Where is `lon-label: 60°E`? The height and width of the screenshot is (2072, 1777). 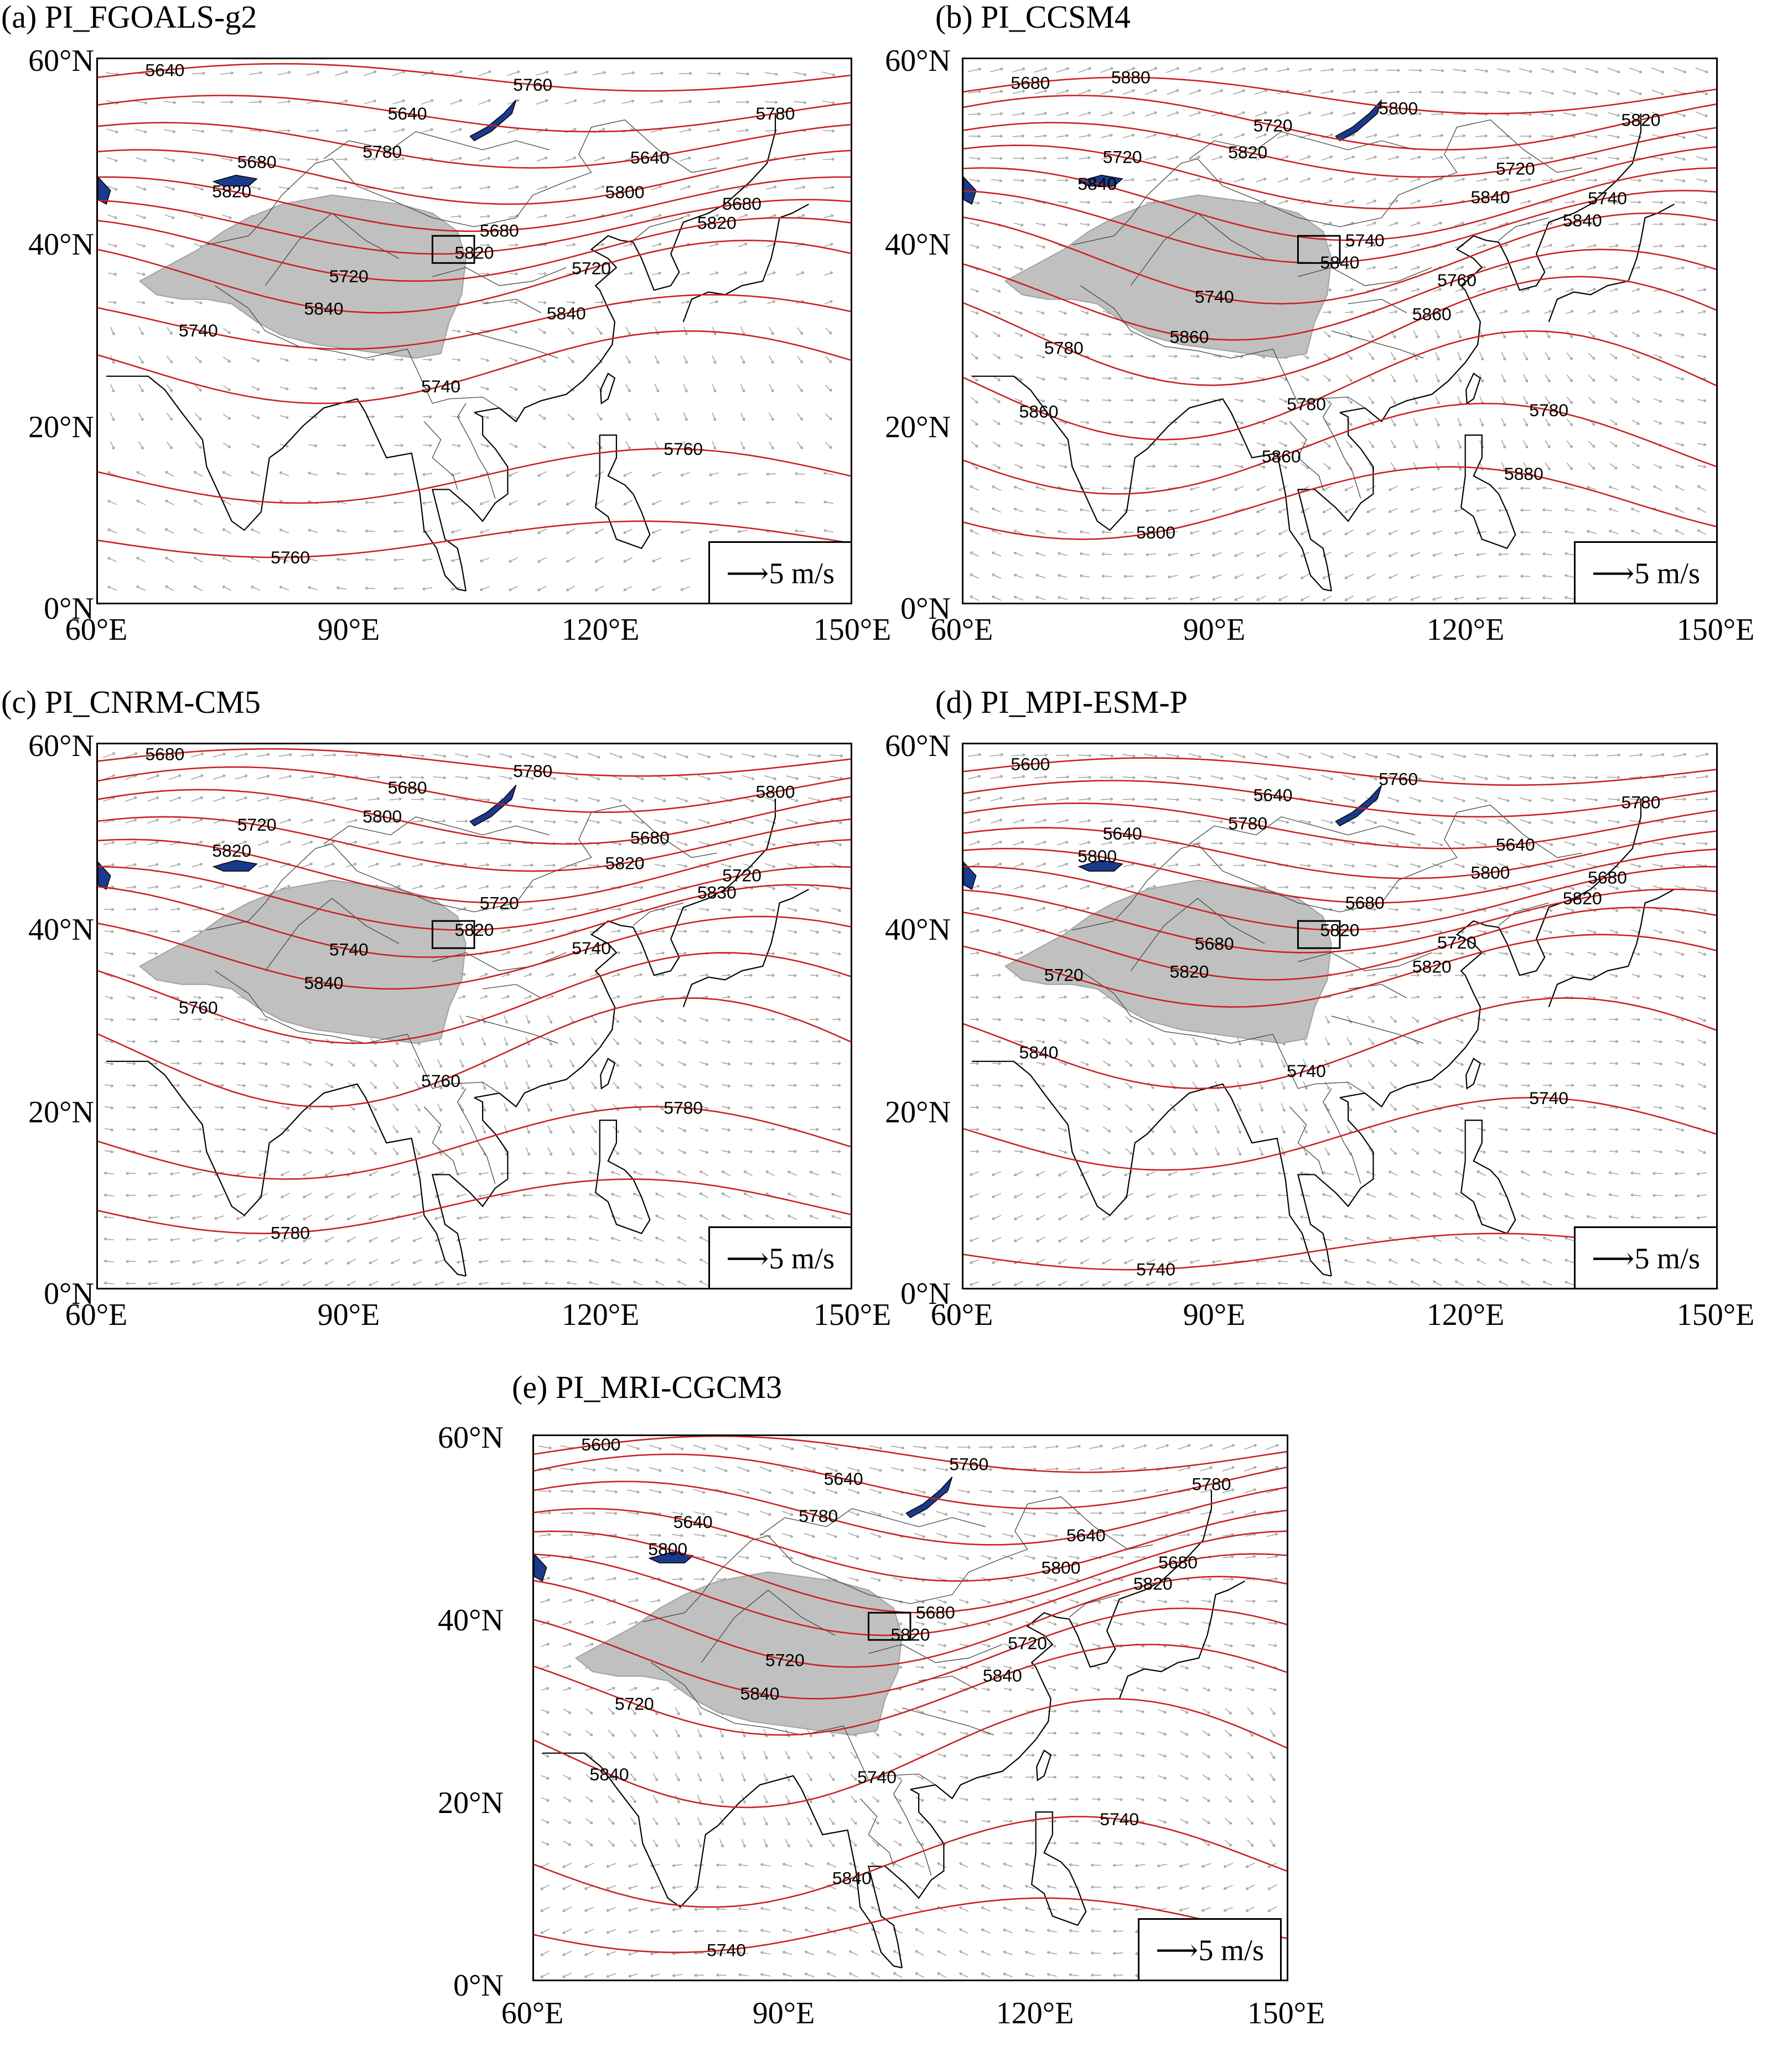 lon-label: 60°E is located at coordinates (961, 630).